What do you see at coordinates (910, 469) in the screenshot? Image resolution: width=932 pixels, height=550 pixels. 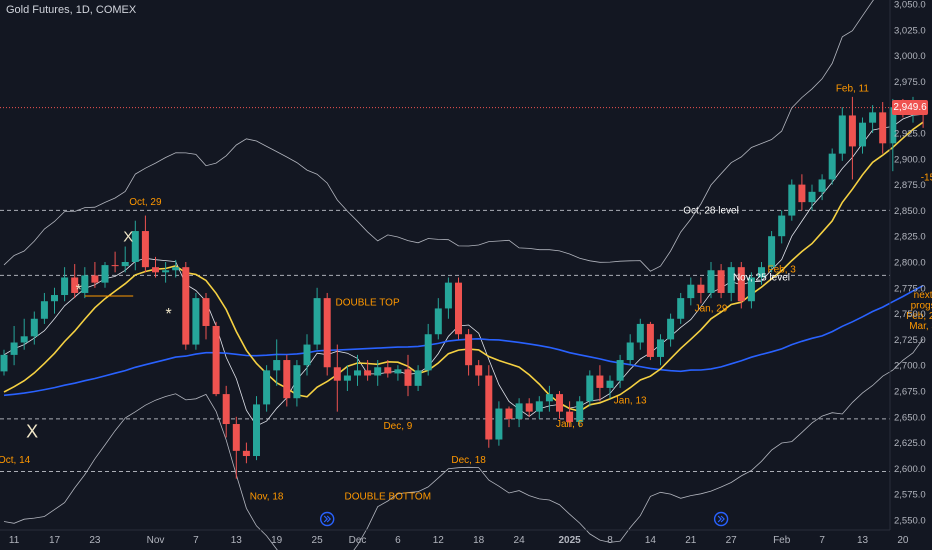 I see `price-tick-label: 2,600.0` at bounding box center [910, 469].